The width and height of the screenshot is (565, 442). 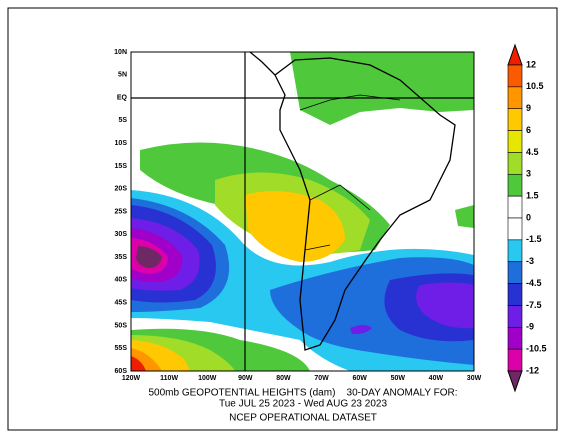 What do you see at coordinates (532, 196) in the screenshot?
I see `colorbar-label: 1.5` at bounding box center [532, 196].